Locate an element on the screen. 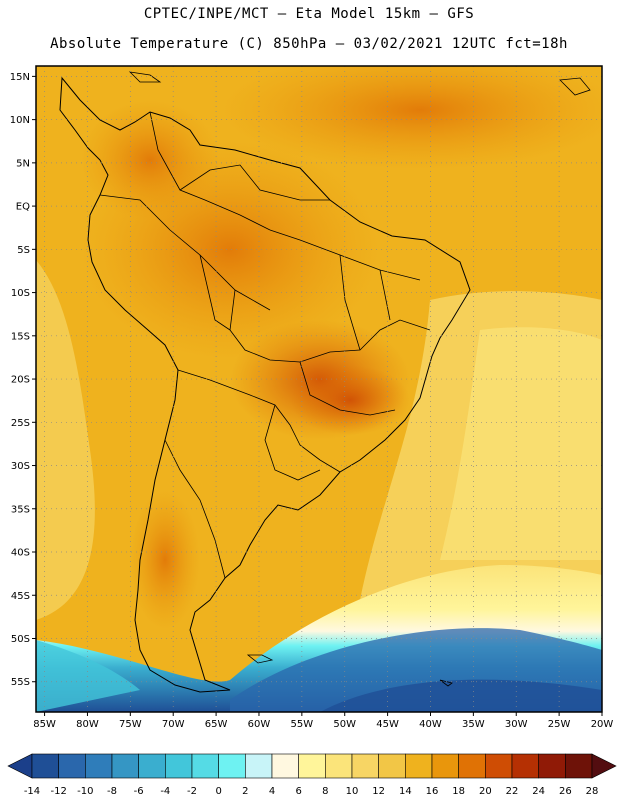 The image size is (618, 800). lat-label: 55S is located at coordinates (20, 682).